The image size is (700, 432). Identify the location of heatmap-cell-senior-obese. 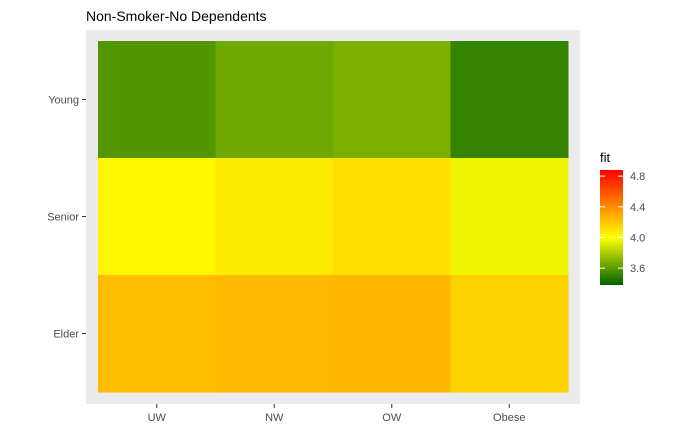
(509, 217).